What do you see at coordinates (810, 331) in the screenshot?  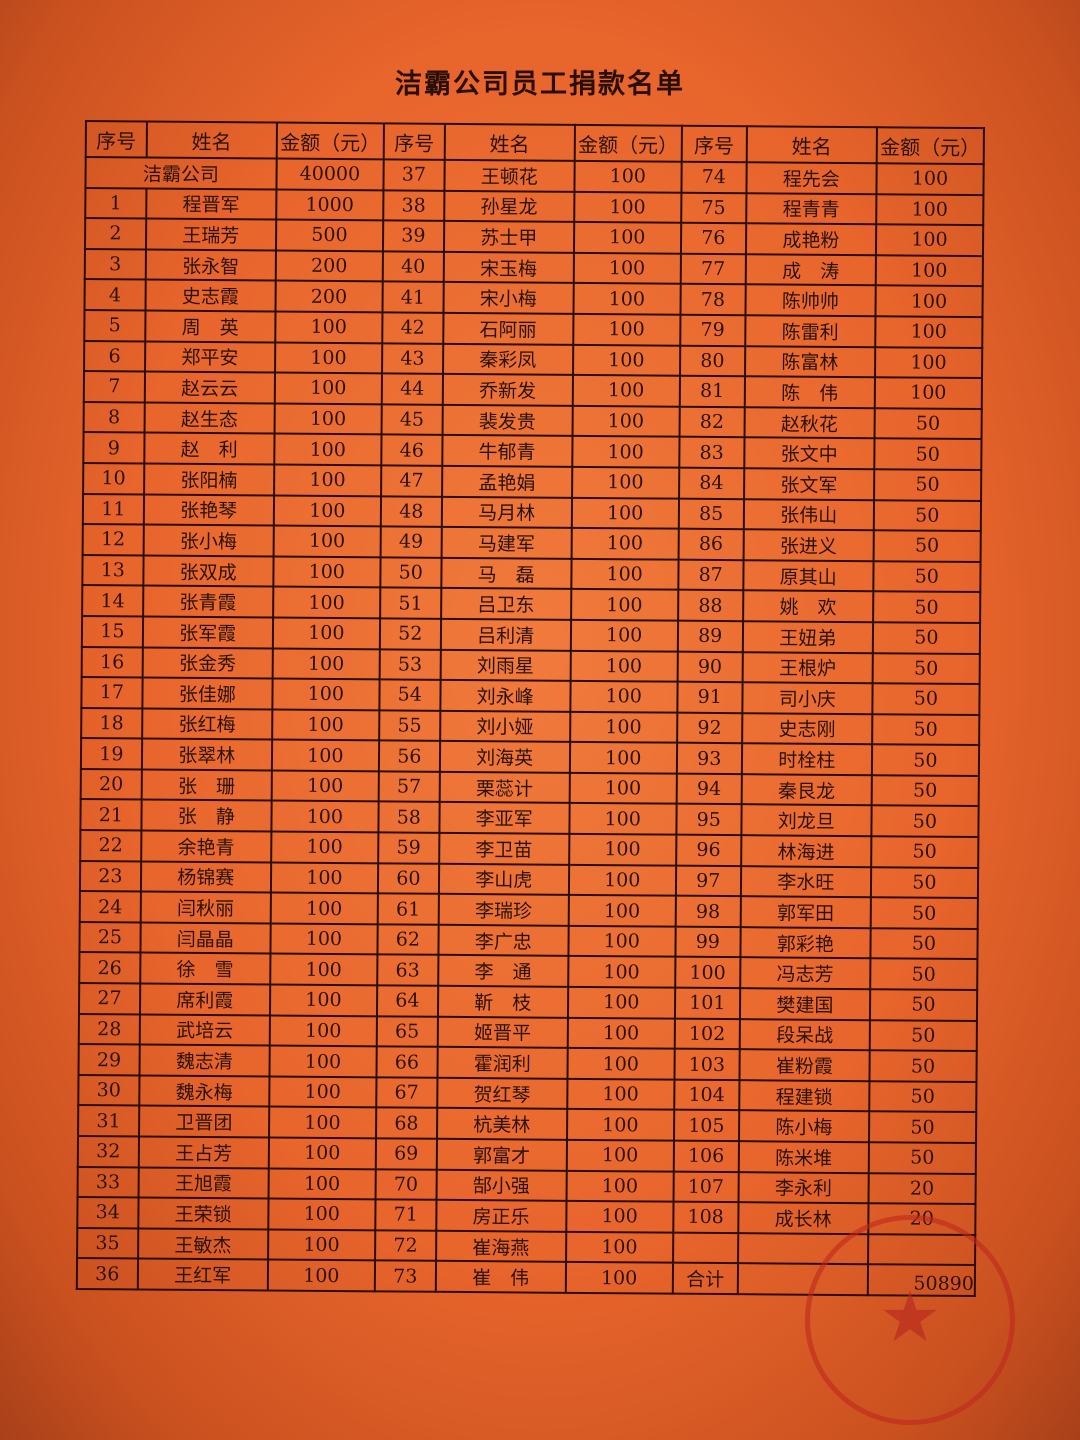 I see `name-cell: 陈雷利` at bounding box center [810, 331].